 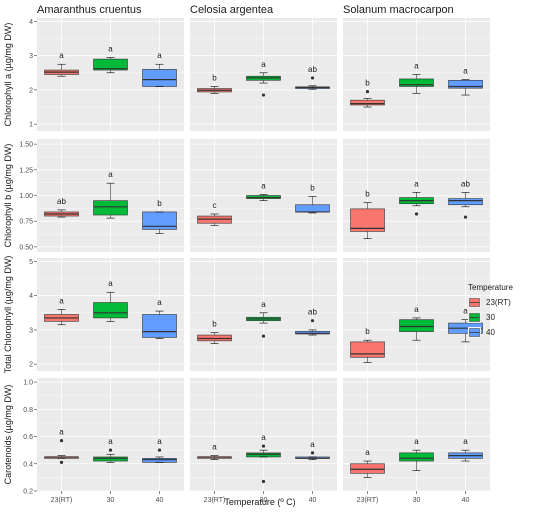 I want to click on y-tick-label: 1.0, so click(x=28, y=383).